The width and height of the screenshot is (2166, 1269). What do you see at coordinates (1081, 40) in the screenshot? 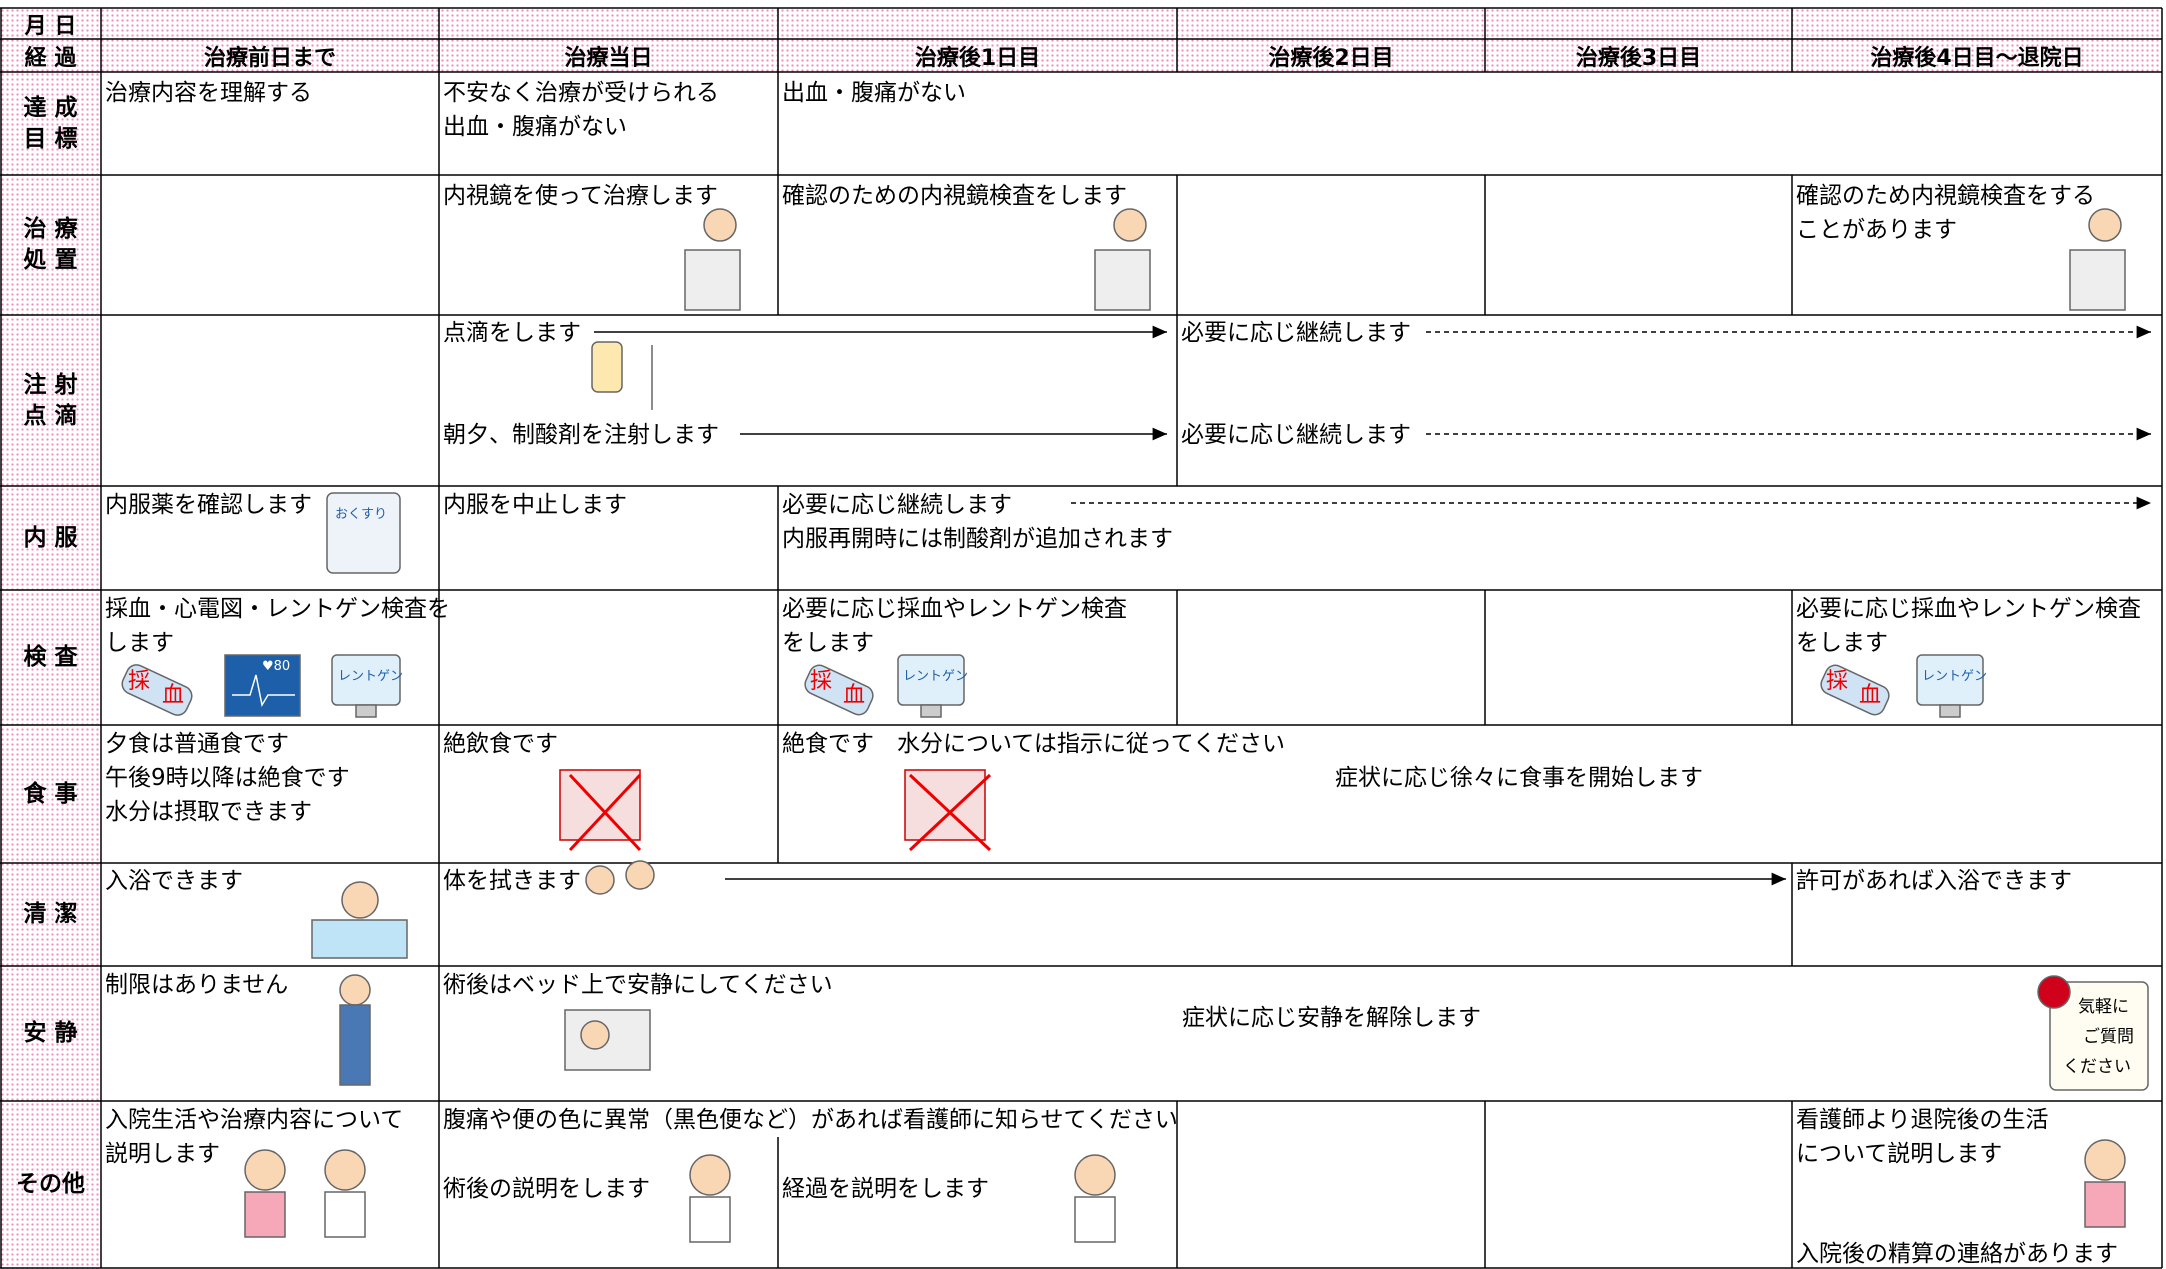
I see `header-bg` at bounding box center [1081, 40].